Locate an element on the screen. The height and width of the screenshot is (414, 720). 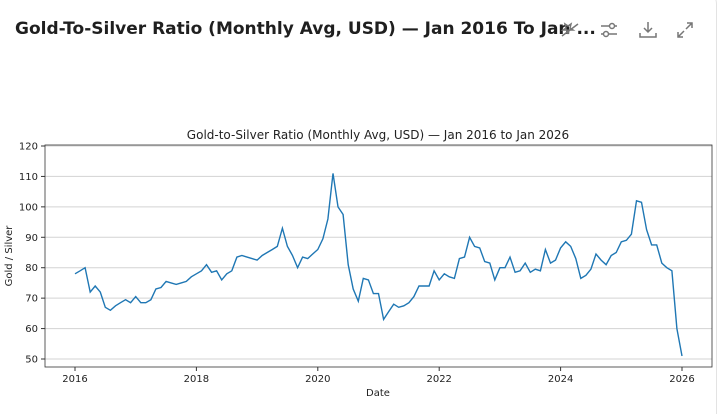
y-tick-label: 70 is located at coordinates (31, 299).